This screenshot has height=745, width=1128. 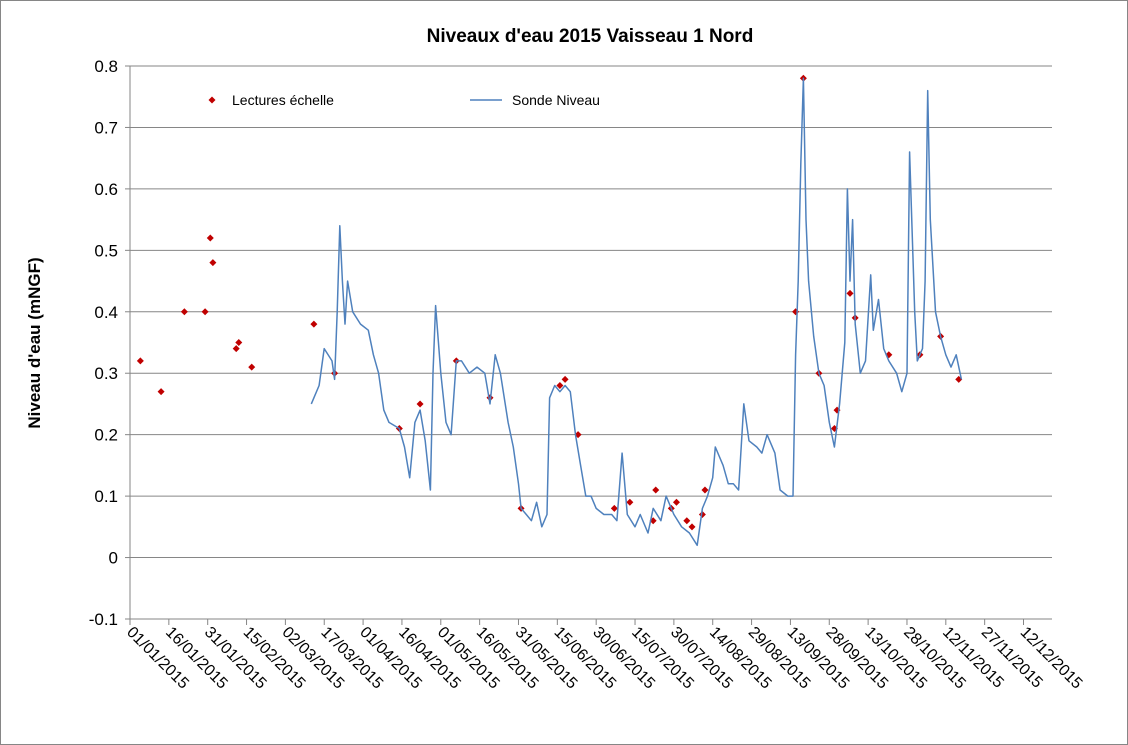 What do you see at coordinates (106, 66) in the screenshot?
I see `y-tick-label: 0.8` at bounding box center [106, 66].